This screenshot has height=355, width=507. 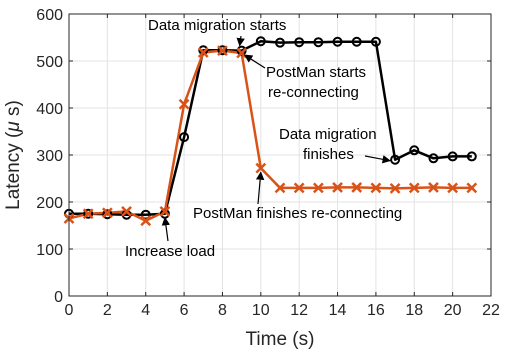 I want to click on x-tick-label: 18, so click(x=414, y=310).